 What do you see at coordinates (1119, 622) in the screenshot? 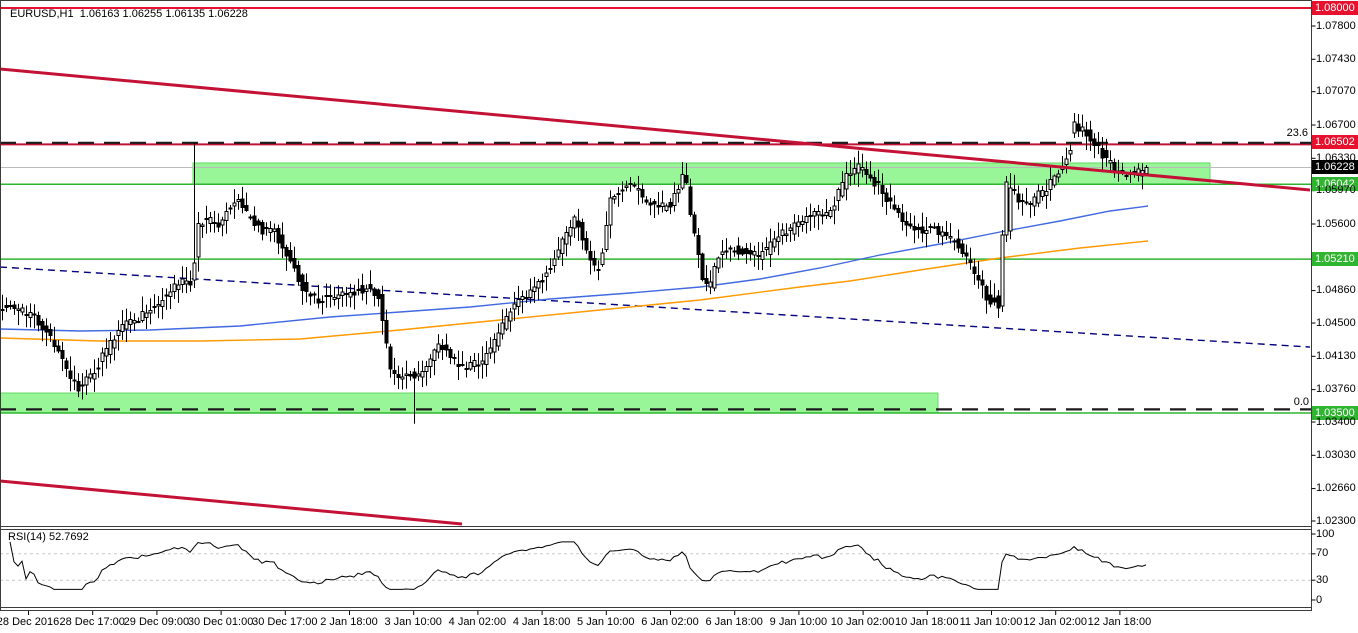
I see `time-label: 12 Jan 18:00` at bounding box center [1119, 622].